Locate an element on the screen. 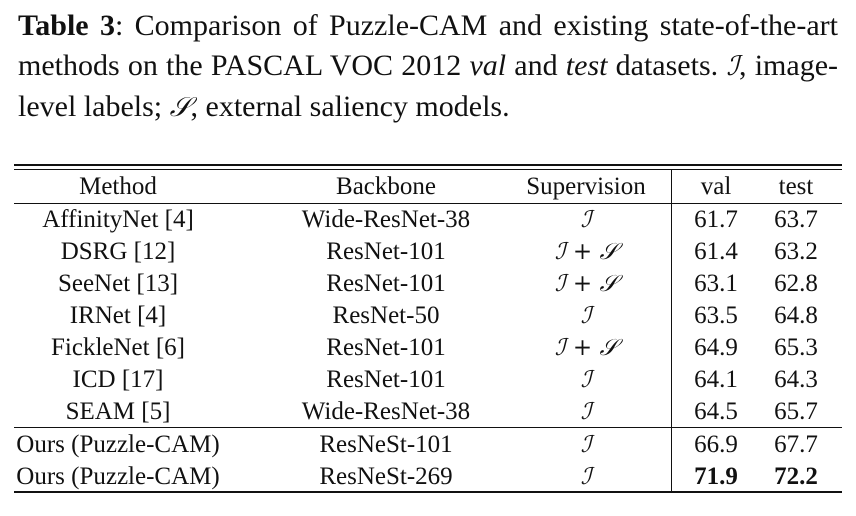 The image size is (856, 516). caption-s-symbol: 𝒮 is located at coordinates (180, 107).